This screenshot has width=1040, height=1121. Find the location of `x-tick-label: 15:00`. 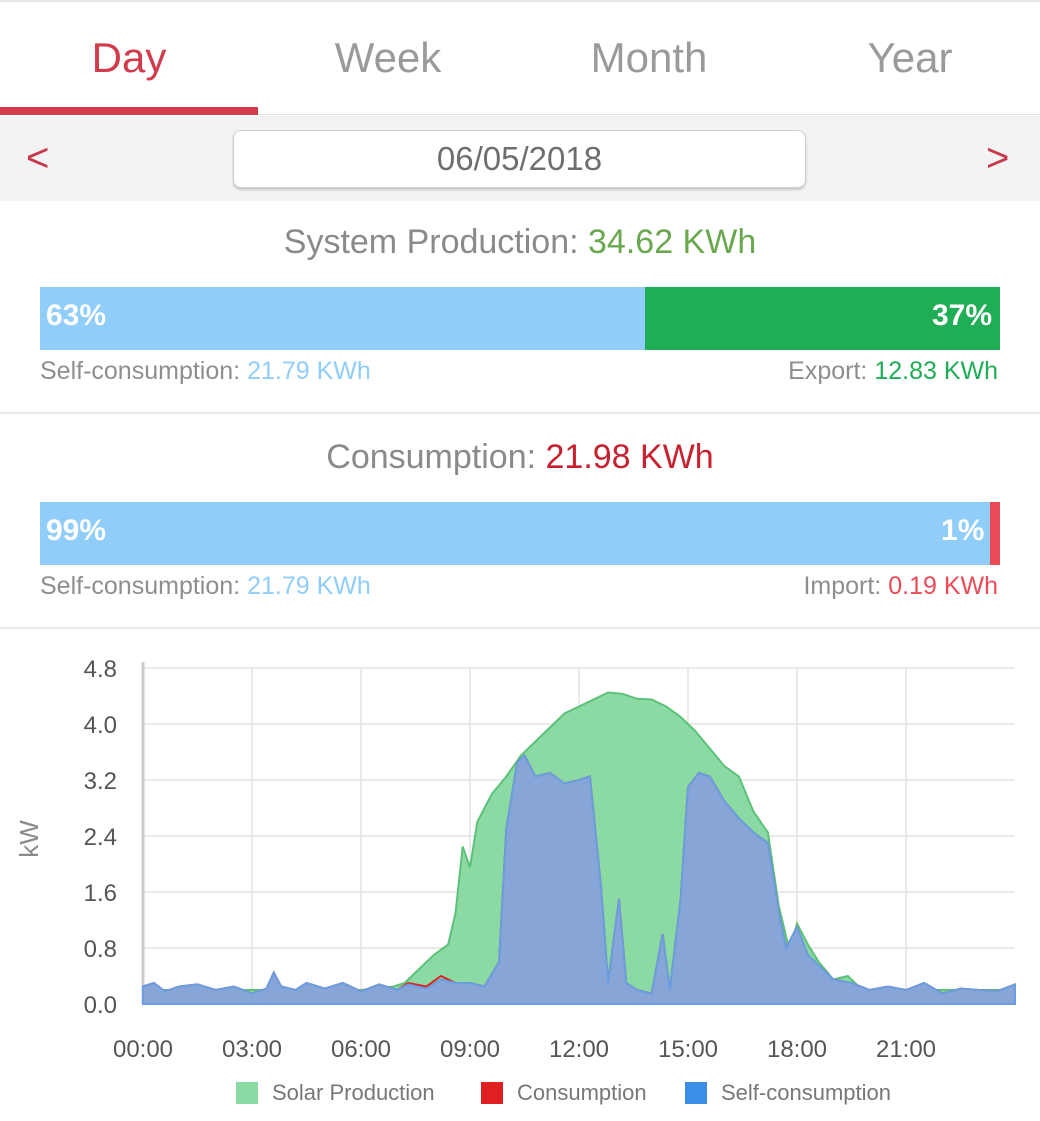

x-tick-label: 15:00 is located at coordinates (688, 1049).